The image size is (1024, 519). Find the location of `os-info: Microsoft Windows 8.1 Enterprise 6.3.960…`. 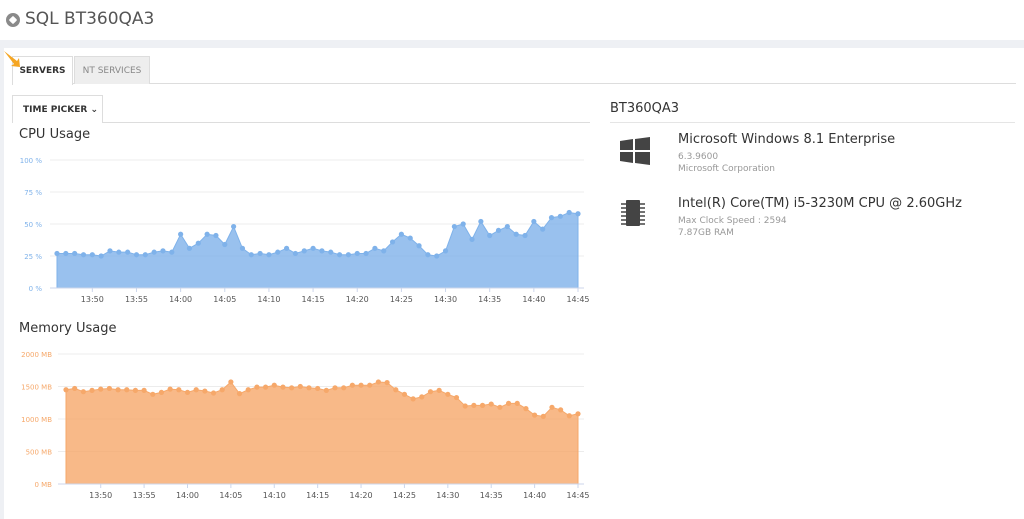

os-info: Microsoft Windows 8.1 Enterprise 6.3.960… is located at coordinates (786, 153).